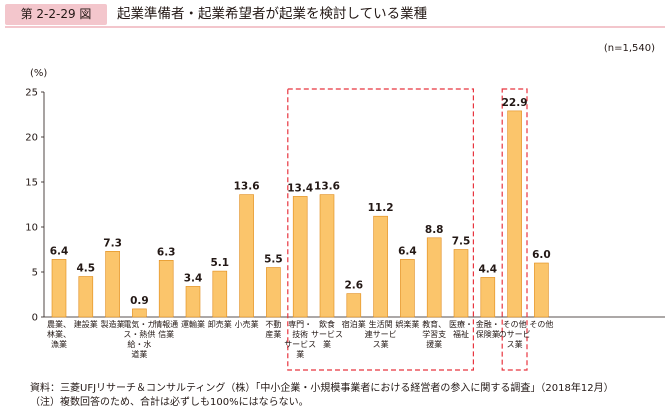  Describe the element at coordinates (434, 334) in the screenshot. I see `category-label-line: 学習支` at that location.